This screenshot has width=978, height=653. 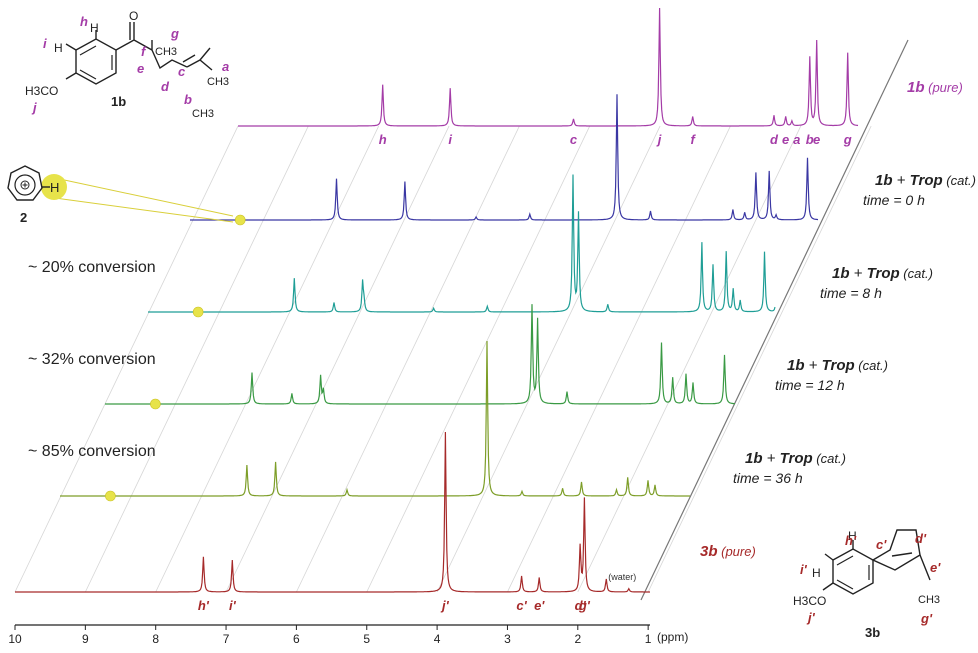 I want to click on time-label-s0h: time = 0 h, so click(x=894, y=200).